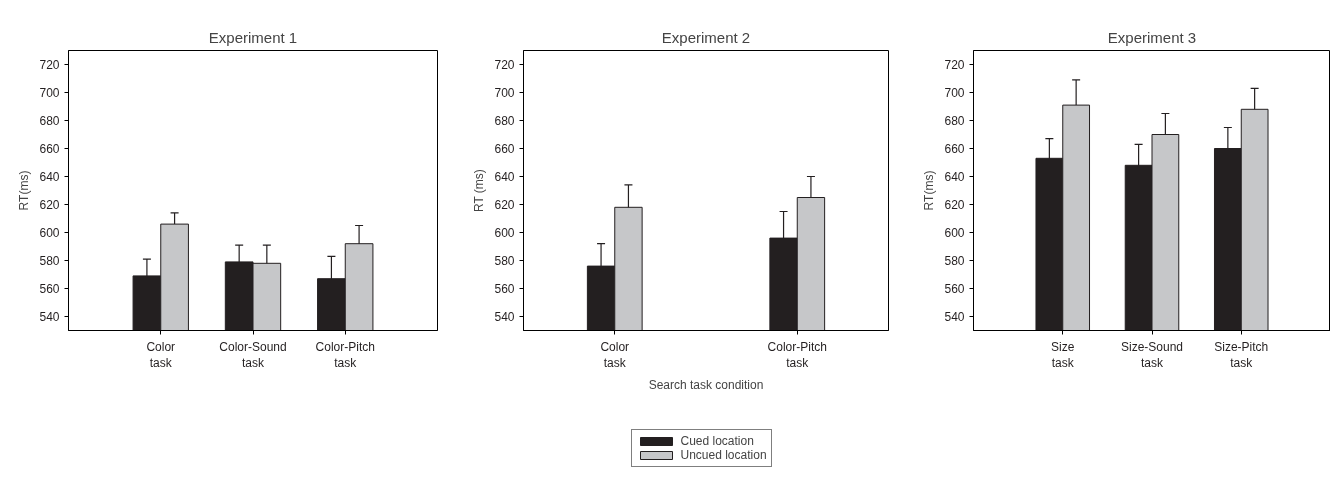 Image resolution: width=1330 pixels, height=485 pixels. What do you see at coordinates (253, 355) in the screenshot?
I see `x-tick-label: Color-Sound task` at bounding box center [253, 355].